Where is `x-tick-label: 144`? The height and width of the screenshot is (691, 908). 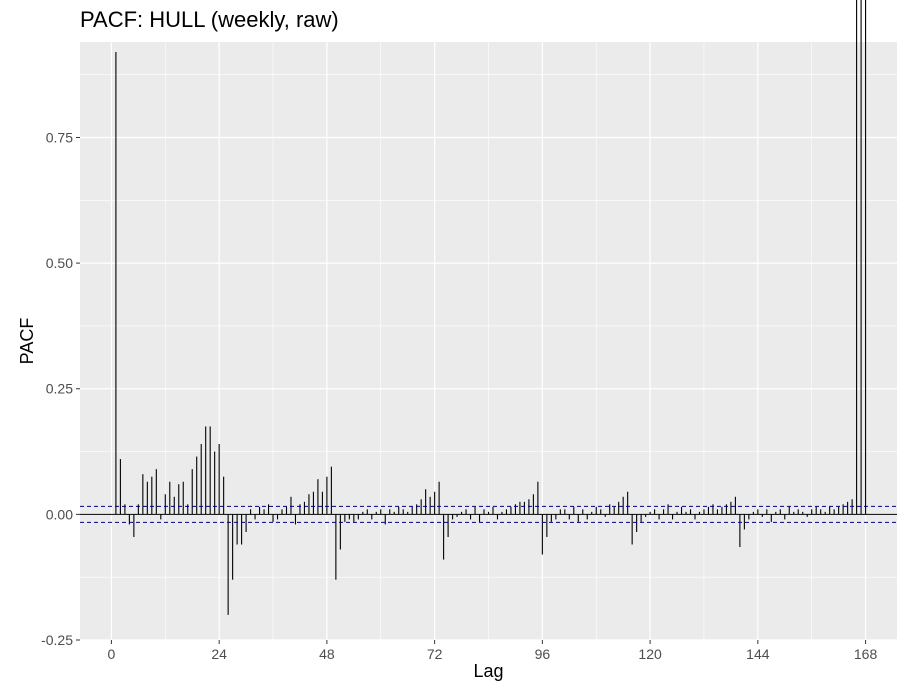 x-tick-label: 144 is located at coordinates (758, 654).